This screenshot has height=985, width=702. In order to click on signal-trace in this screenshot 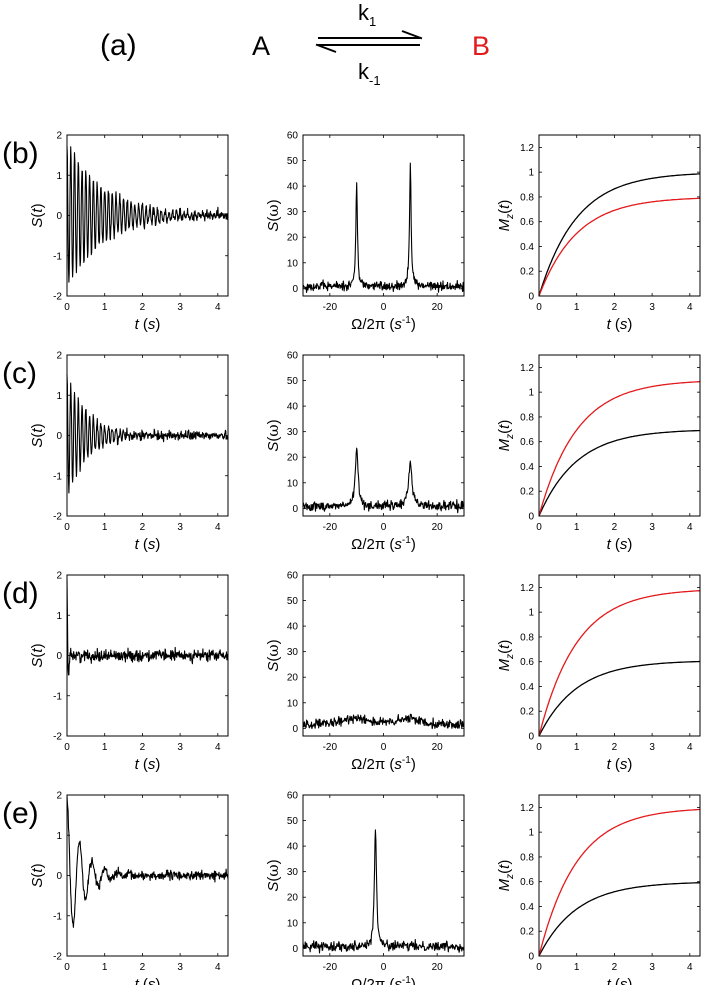, I will do `click(147, 434)`.